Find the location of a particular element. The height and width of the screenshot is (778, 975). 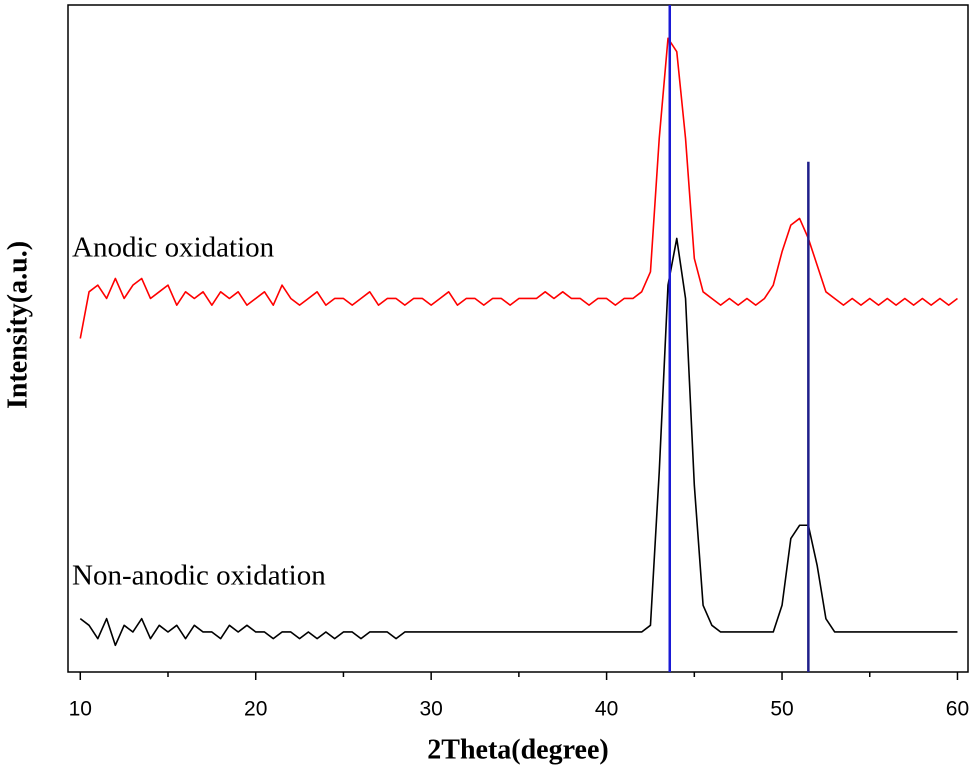

x-tick-label: 20 is located at coordinates (255, 709).